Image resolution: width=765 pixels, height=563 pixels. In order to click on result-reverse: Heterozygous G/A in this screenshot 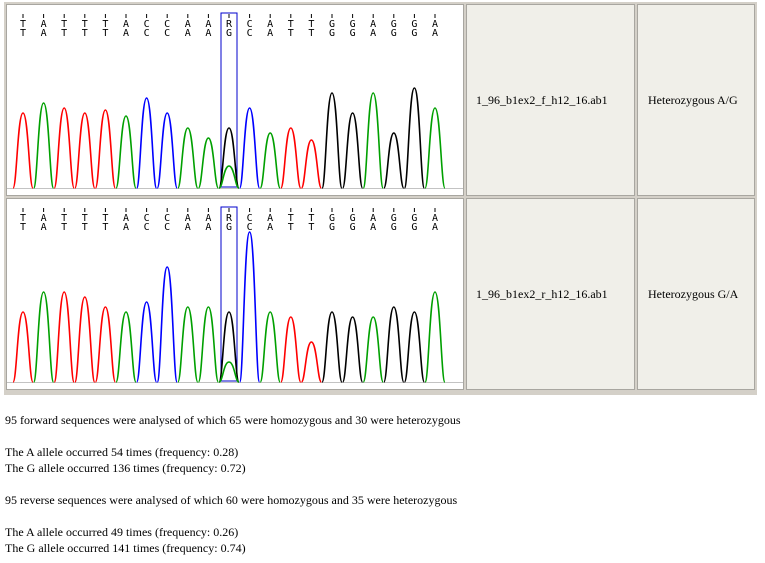, I will do `click(693, 293)`.